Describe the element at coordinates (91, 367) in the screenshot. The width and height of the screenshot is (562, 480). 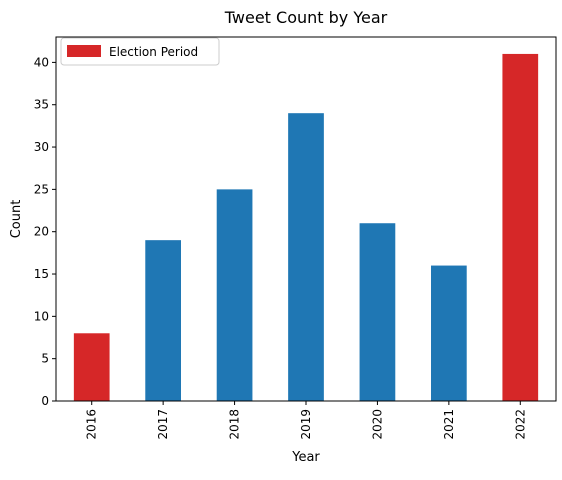
I see `bar-2016` at that location.